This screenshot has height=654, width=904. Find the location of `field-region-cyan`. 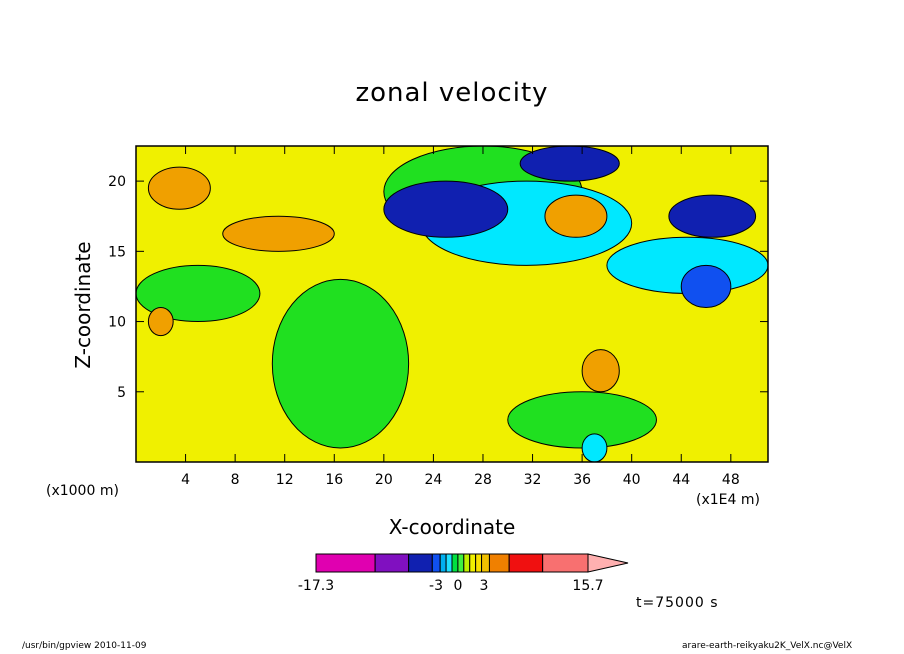

field-region-cyan is located at coordinates (594, 447).